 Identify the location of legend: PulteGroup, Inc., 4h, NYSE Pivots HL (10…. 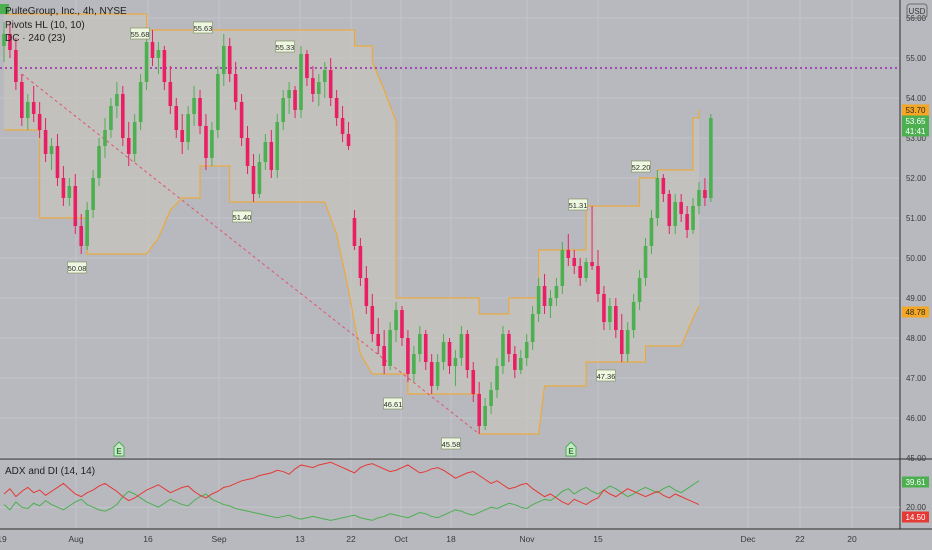
(63, 240).